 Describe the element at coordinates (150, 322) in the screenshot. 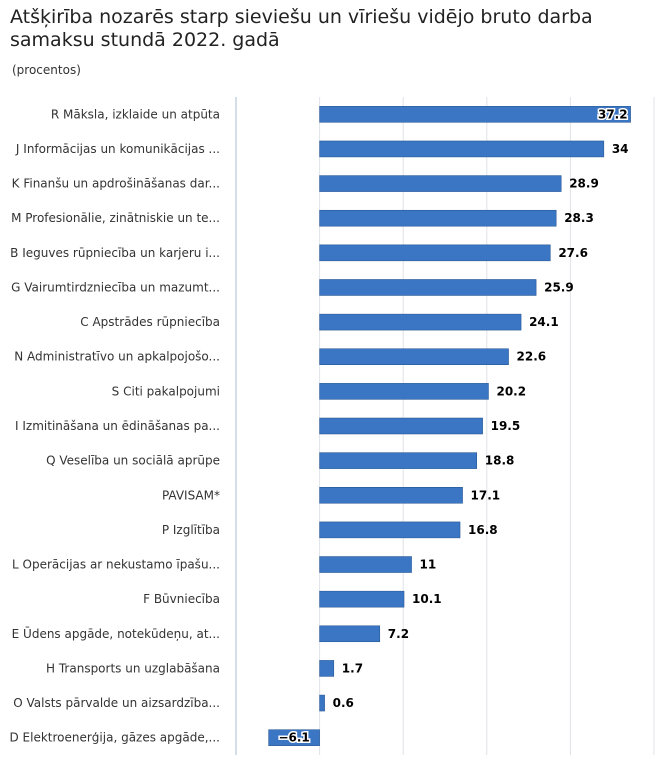

I see `category-label: C Apstrādes rūpniecība` at that location.